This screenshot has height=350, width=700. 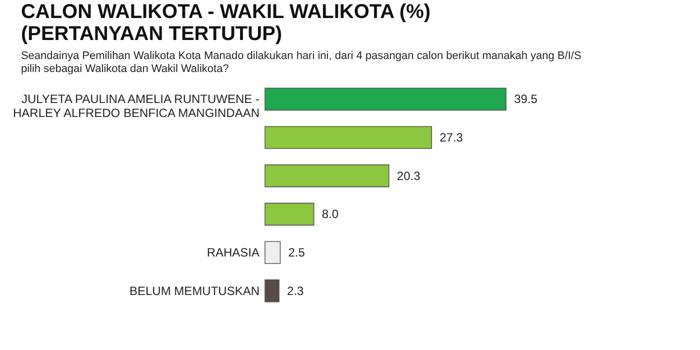 I want to click on data-label: 39.5, so click(x=526, y=99).